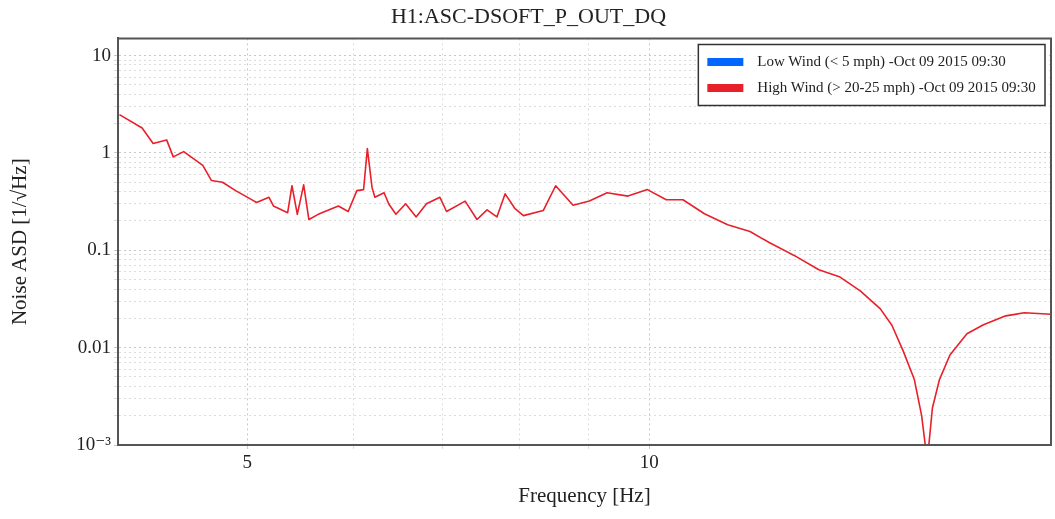 This screenshot has width=1055, height=519. I want to click on y-tick-label: 0.01, so click(94, 346).